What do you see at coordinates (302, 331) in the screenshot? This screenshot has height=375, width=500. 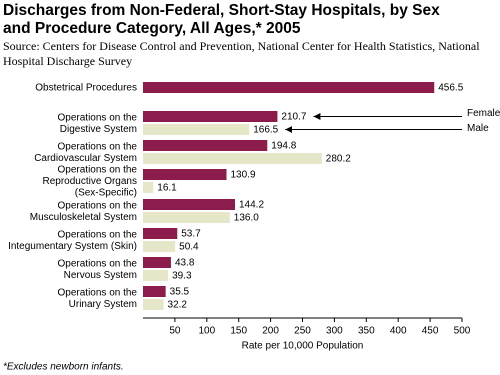 I see `x-tick-label: 250` at bounding box center [302, 331].